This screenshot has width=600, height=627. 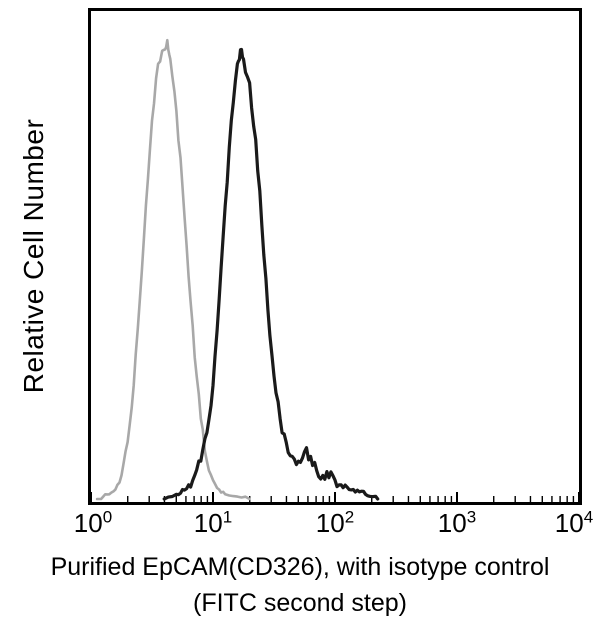 I want to click on x-tick-label-1e1: 10¹, so click(x=213, y=522).